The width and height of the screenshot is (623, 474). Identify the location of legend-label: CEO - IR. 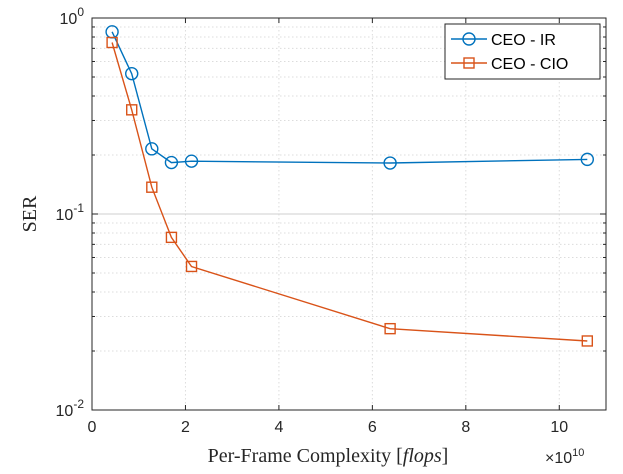
(523, 40).